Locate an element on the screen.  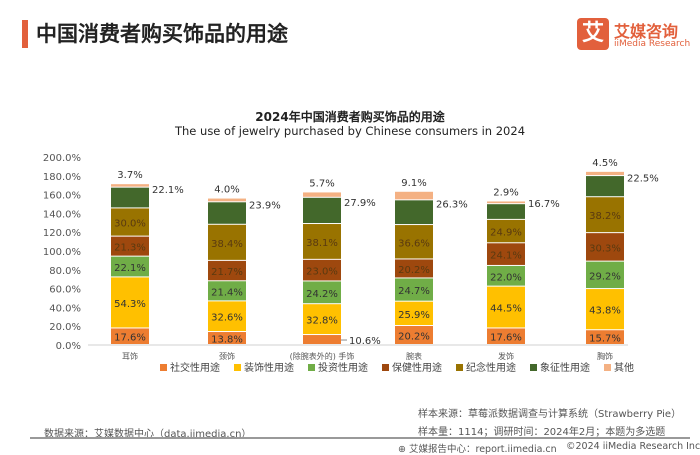
y-tick-label: 0.0% is located at coordinates (68, 346).